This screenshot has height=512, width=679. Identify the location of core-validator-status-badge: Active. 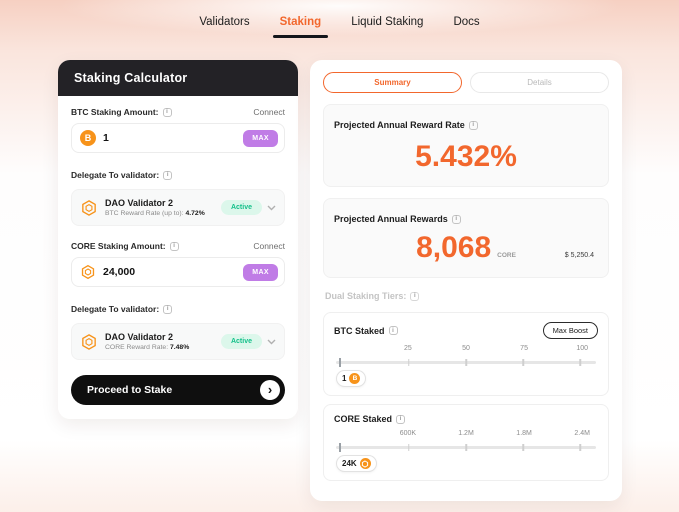
(241, 341).